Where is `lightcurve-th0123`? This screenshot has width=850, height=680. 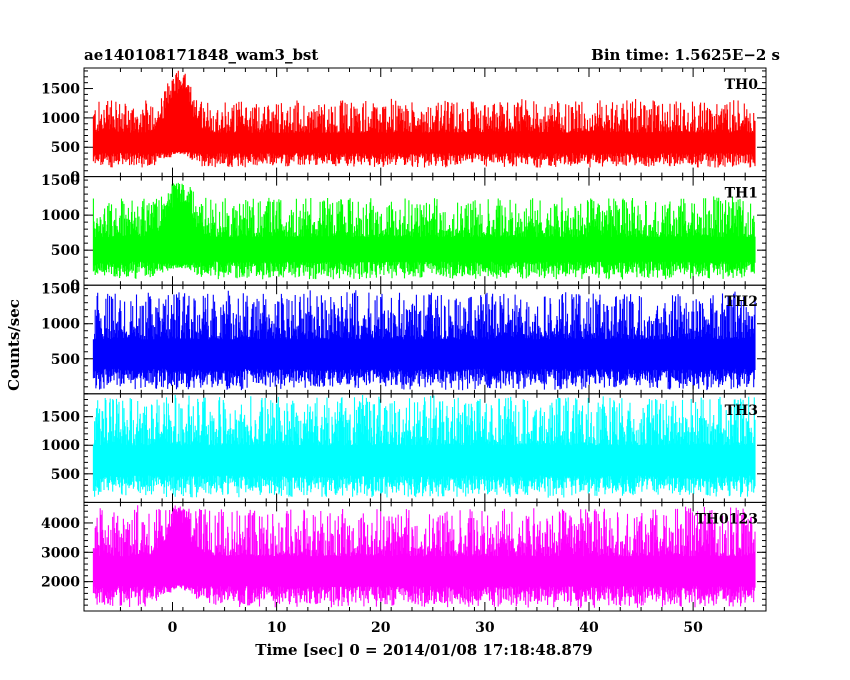 lightcurve-th0123 is located at coordinates (424, 556).